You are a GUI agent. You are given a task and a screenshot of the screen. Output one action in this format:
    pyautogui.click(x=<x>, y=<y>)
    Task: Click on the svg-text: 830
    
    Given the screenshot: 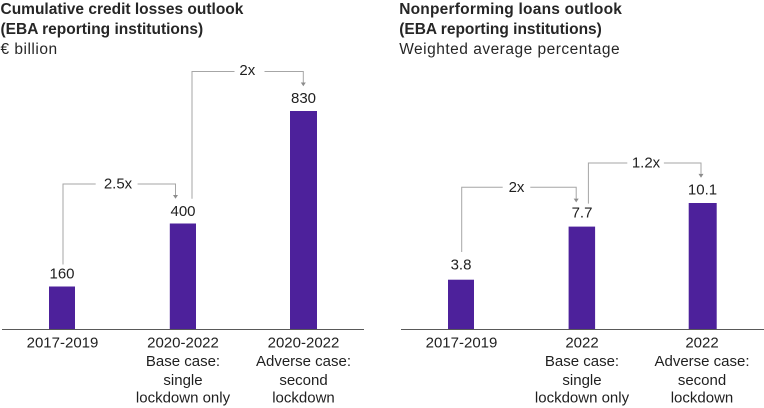 What is the action you would take?
    pyautogui.click(x=303, y=98)
    